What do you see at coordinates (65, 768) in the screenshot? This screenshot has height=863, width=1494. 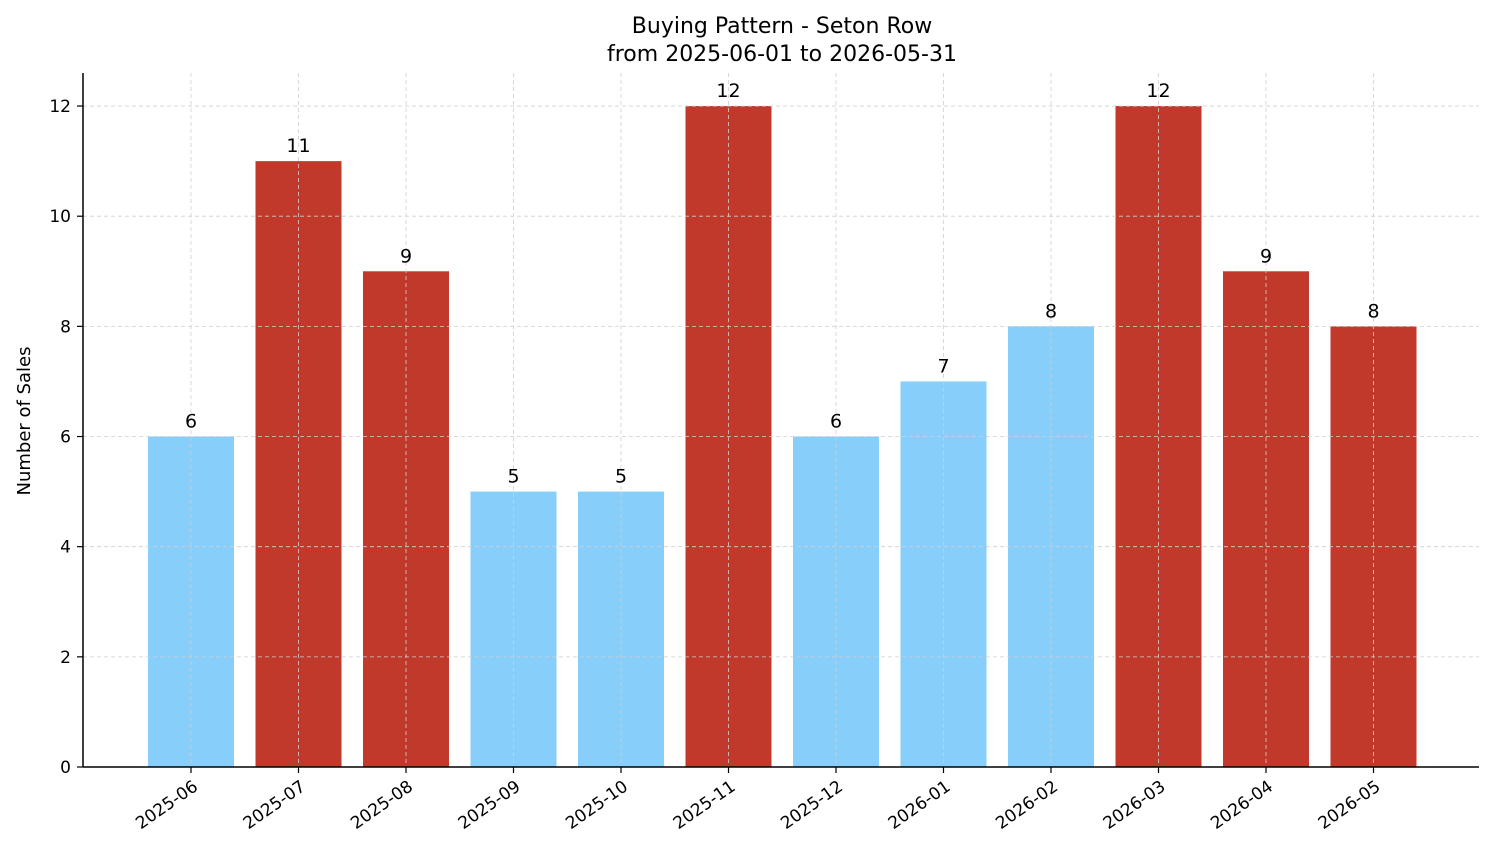 I see `y-tick-label: 0` at bounding box center [65, 768].